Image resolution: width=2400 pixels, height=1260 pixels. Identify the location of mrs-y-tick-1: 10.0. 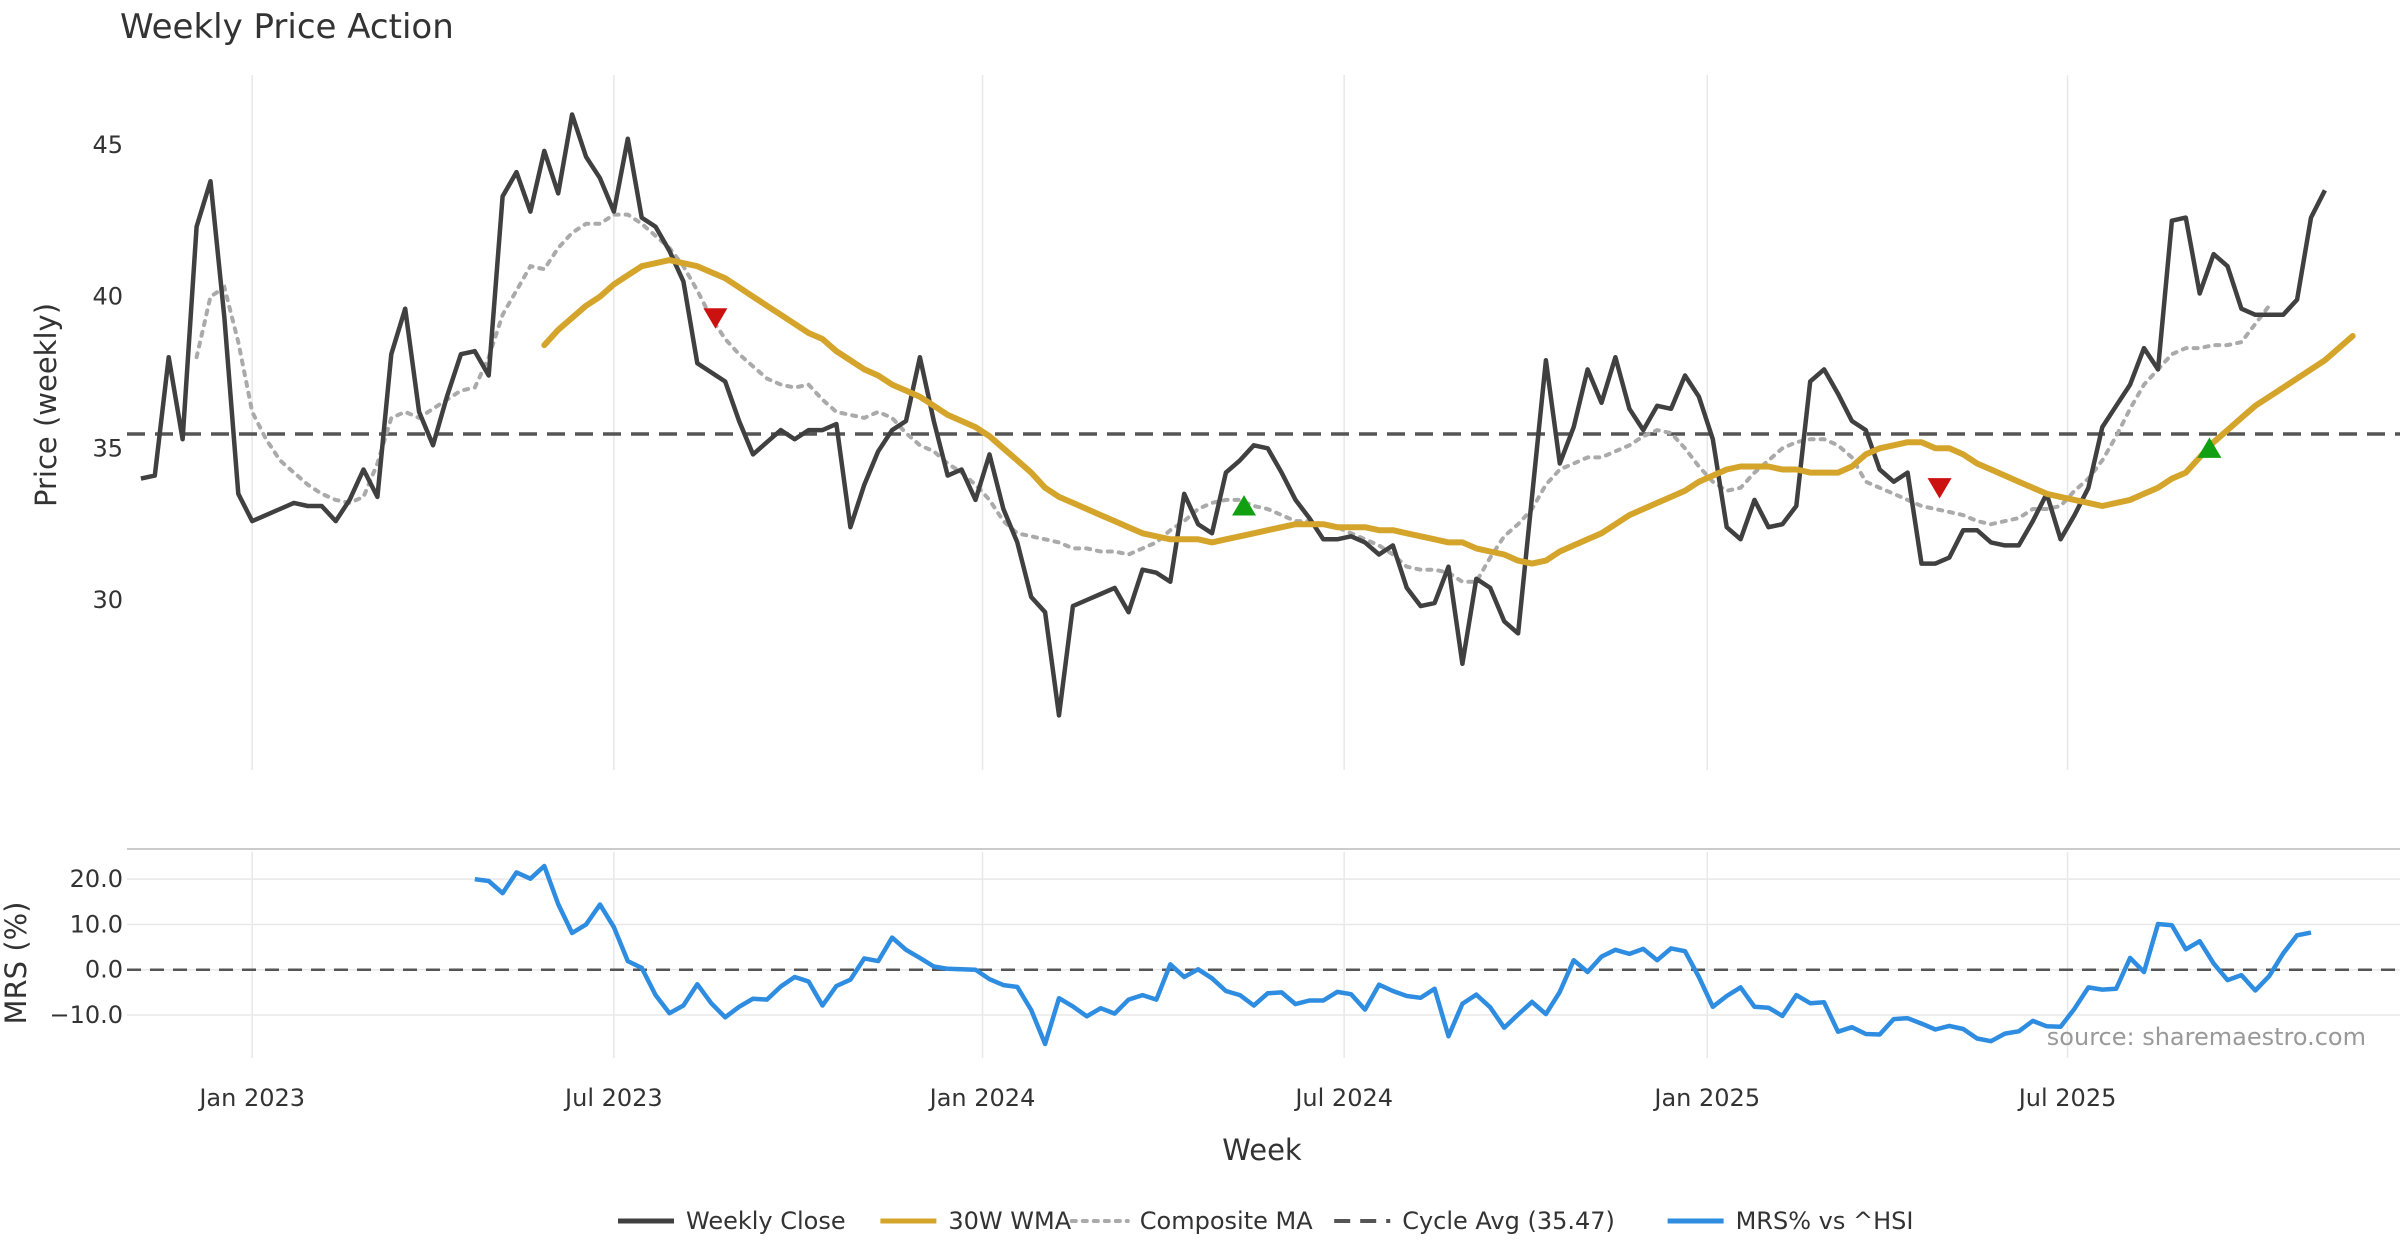
(96, 924).